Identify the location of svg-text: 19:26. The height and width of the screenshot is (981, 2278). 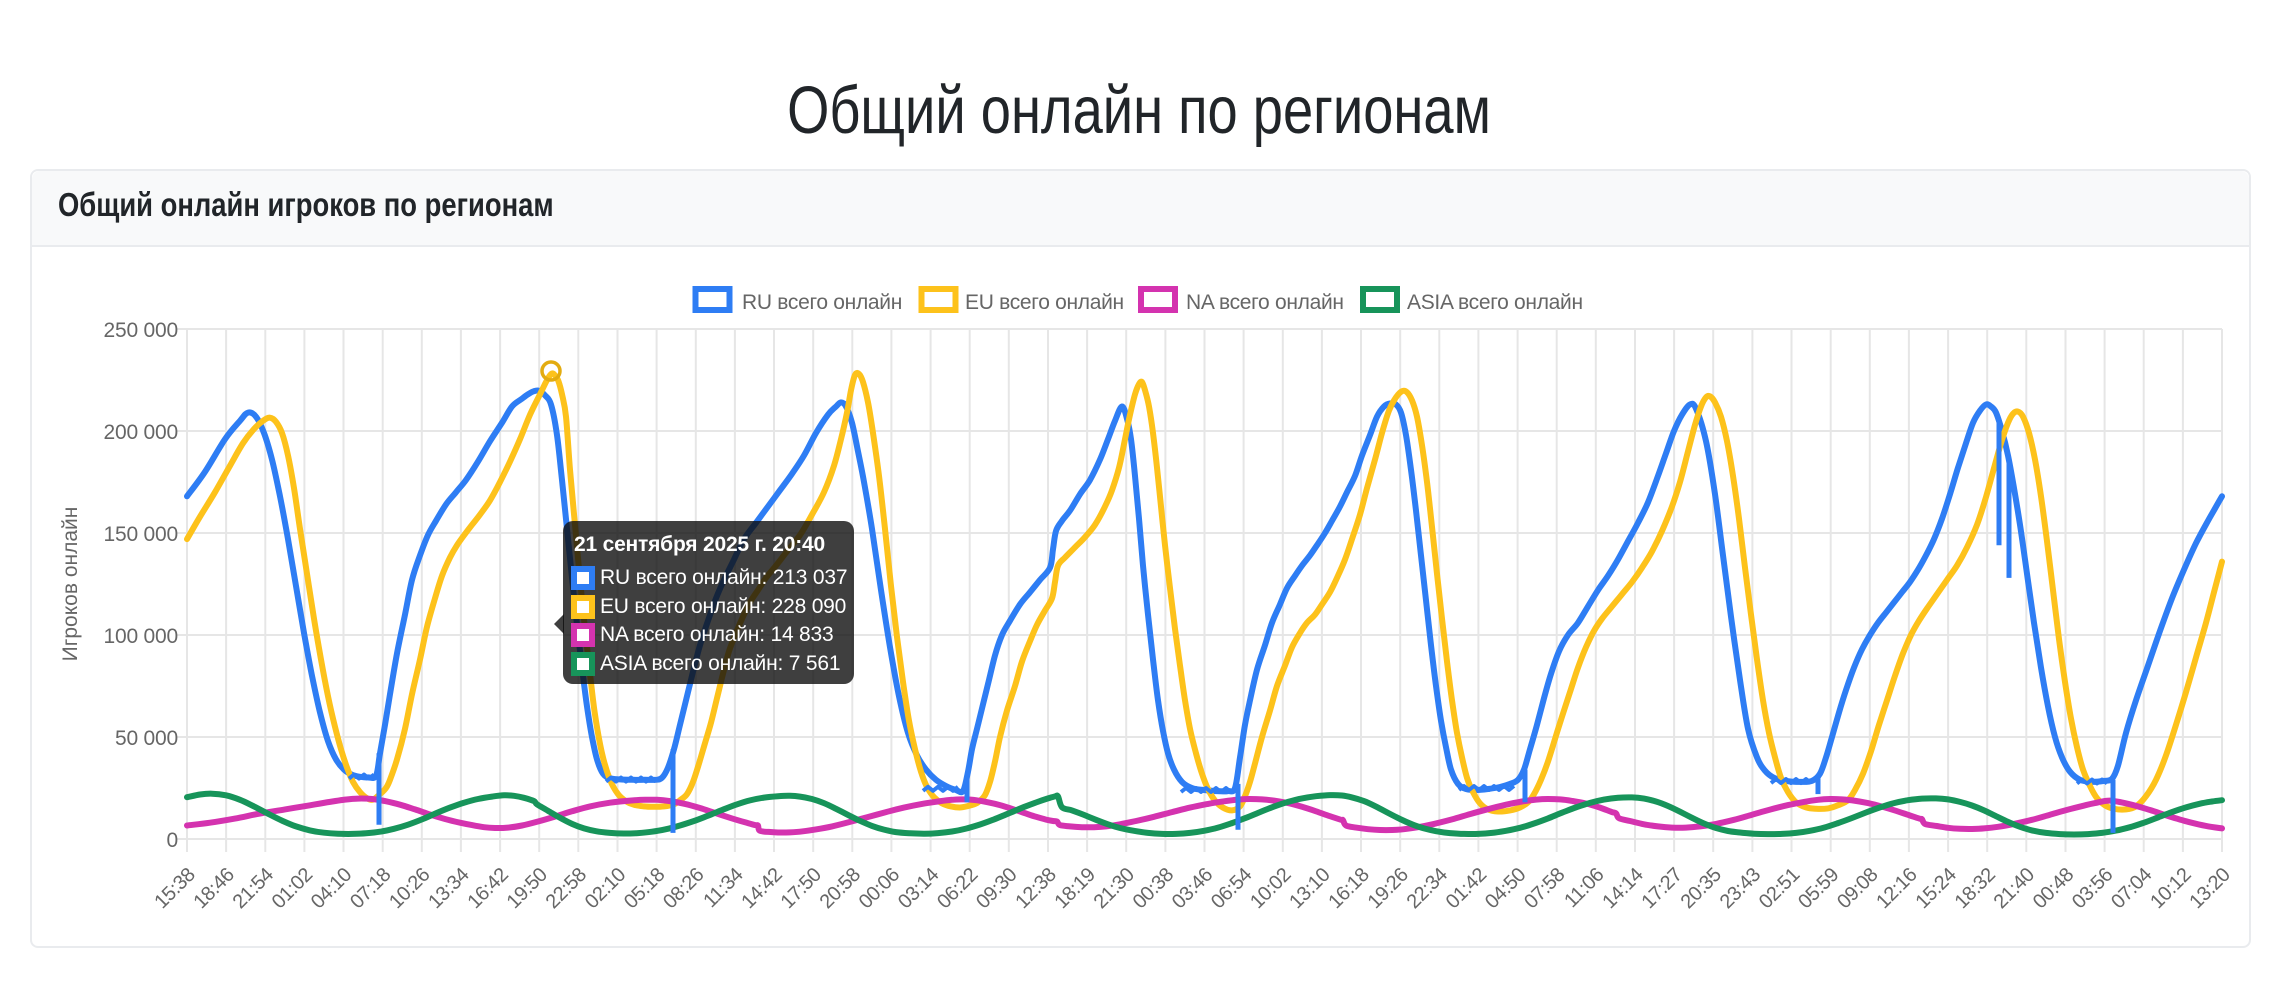
(1388, 888).